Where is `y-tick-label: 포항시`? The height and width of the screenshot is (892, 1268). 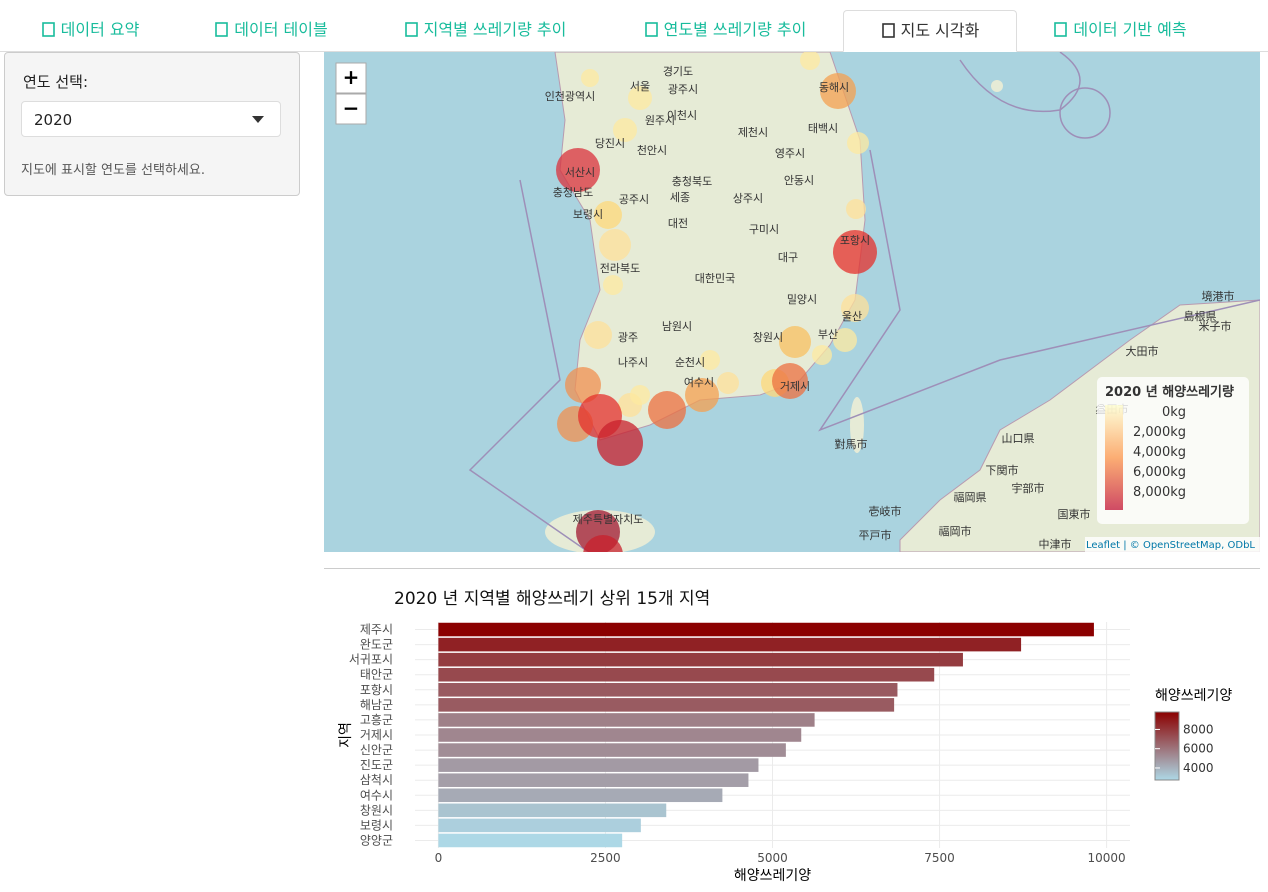
y-tick-label: 포항시 is located at coordinates (376, 690).